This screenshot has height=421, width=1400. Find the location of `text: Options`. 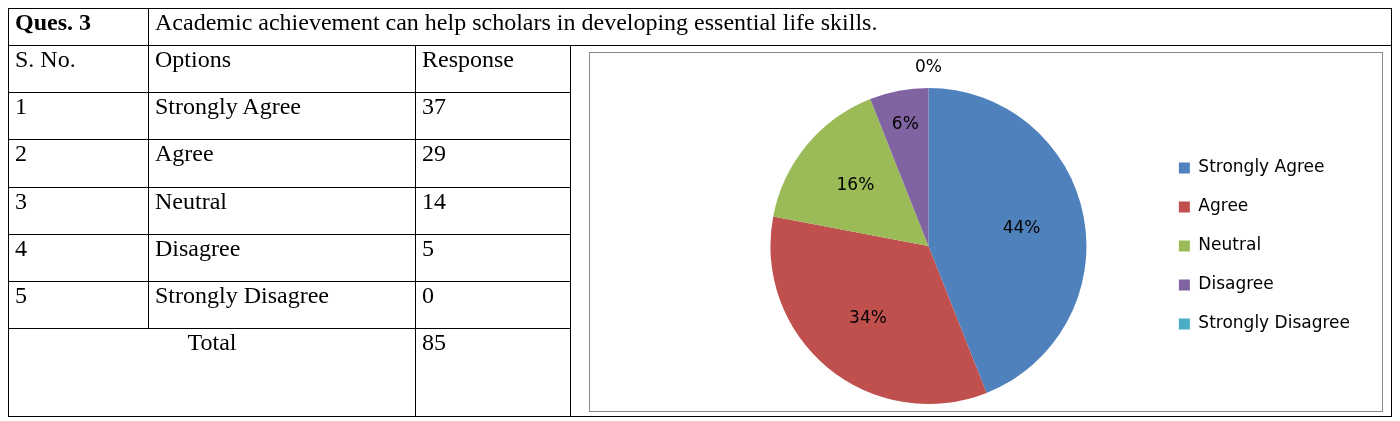

text: Options is located at coordinates (282, 69).